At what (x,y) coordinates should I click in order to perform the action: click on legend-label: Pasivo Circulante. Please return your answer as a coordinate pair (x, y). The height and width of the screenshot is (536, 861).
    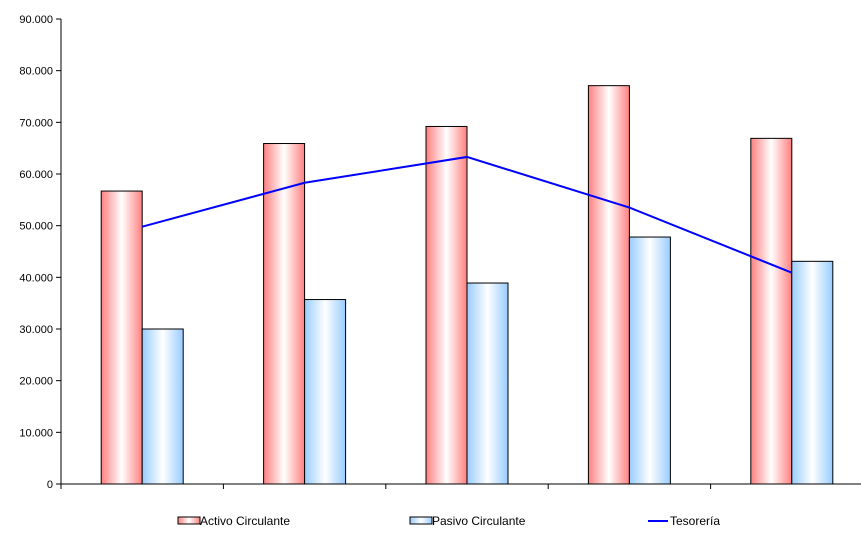
    Looking at the image, I should click on (479, 521).